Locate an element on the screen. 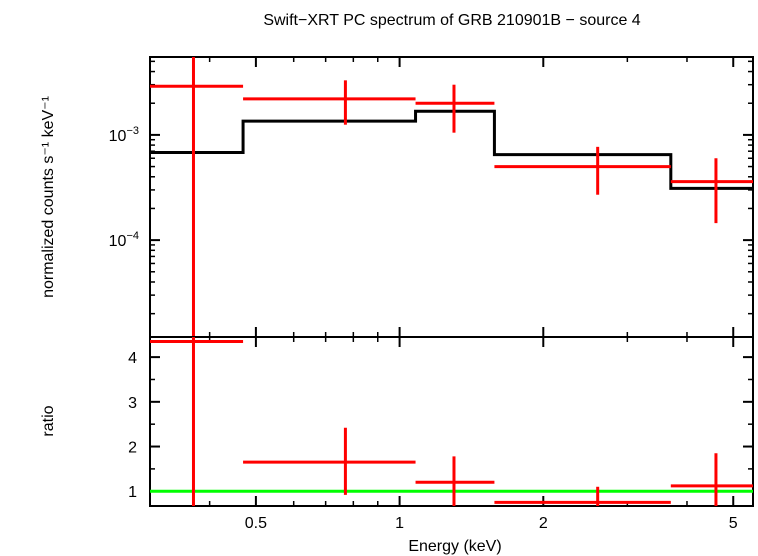 This screenshot has height=556, width=758. x-tick-label: 2 is located at coordinates (543, 523).